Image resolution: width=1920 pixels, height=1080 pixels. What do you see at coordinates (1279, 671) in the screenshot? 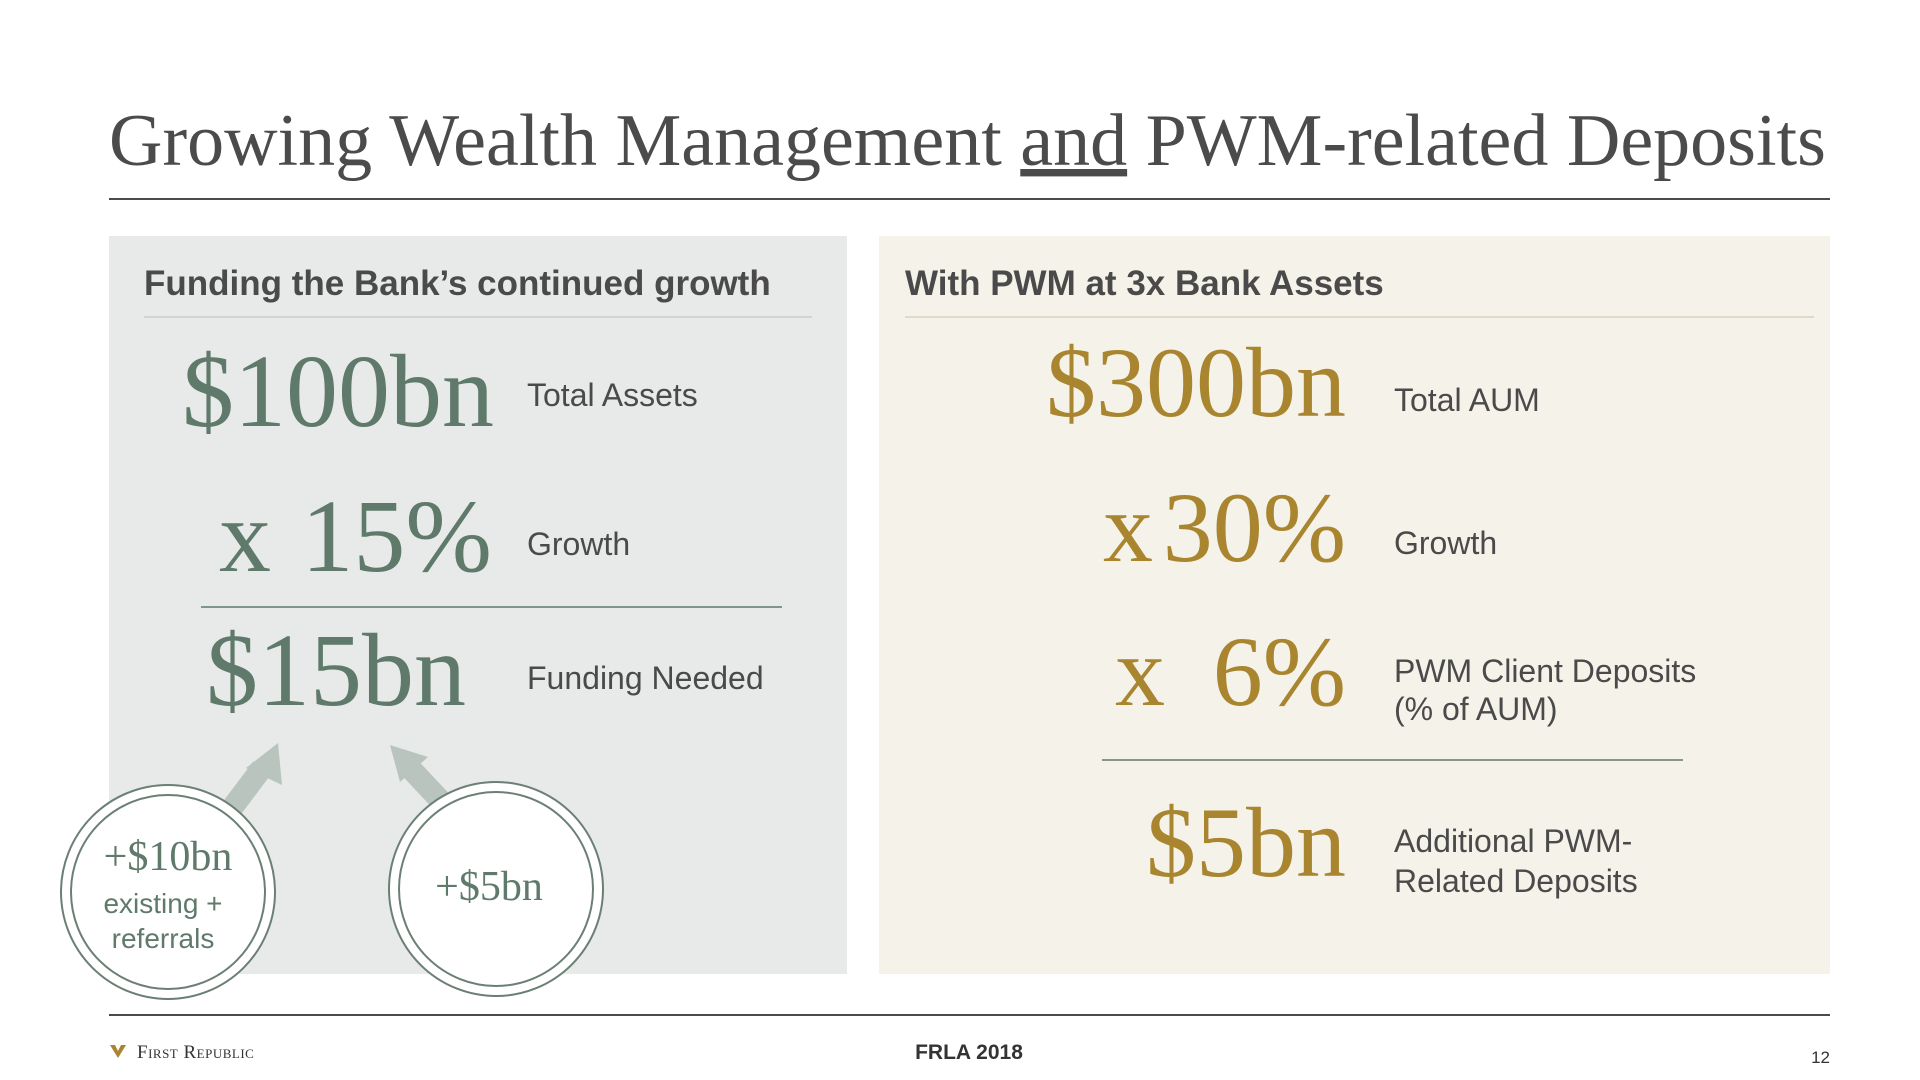
I see `value: 6%` at bounding box center [1279, 671].